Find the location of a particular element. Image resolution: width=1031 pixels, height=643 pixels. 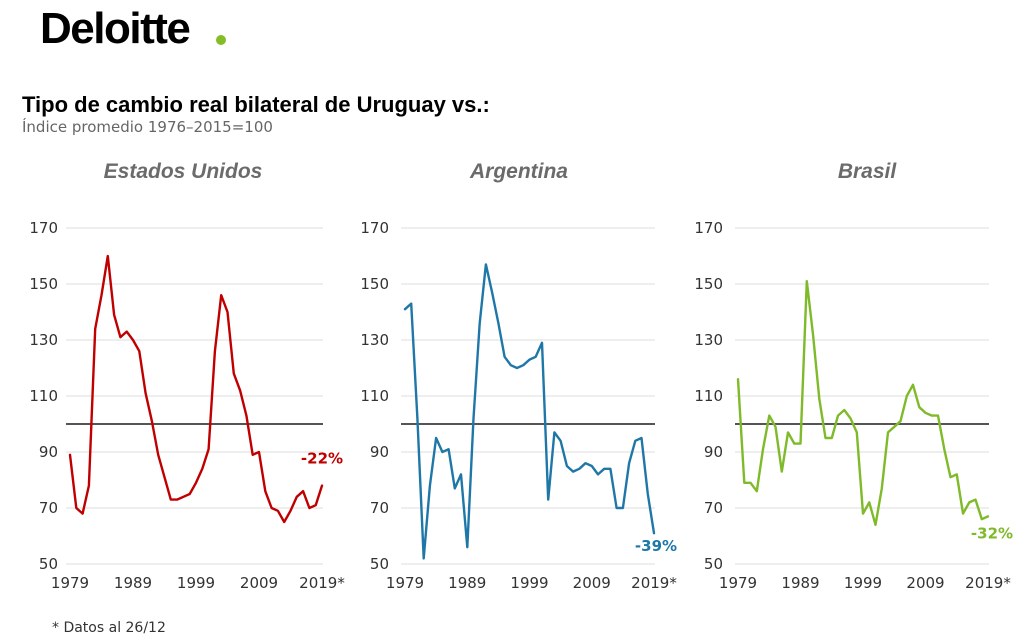

y-tick-label-brasil: 50 is located at coordinates (713, 564).